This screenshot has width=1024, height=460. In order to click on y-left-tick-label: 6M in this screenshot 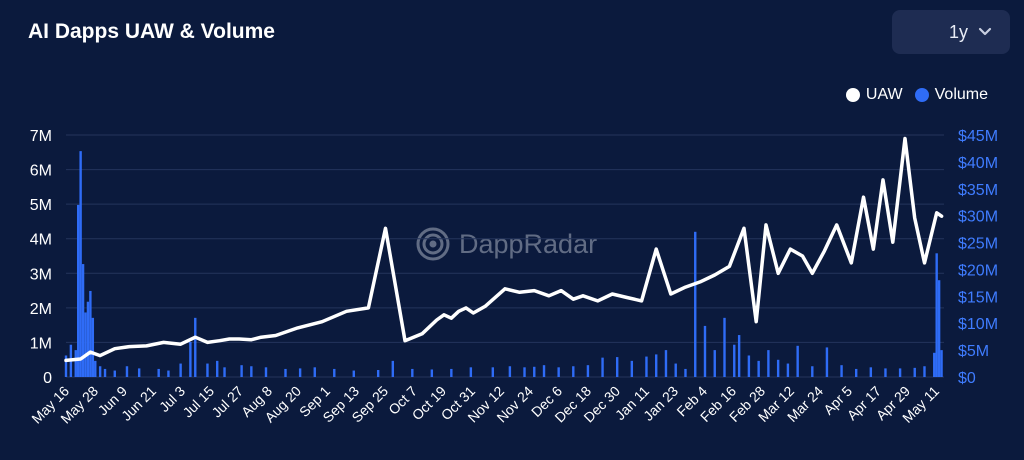, I will do `click(41, 171)`.